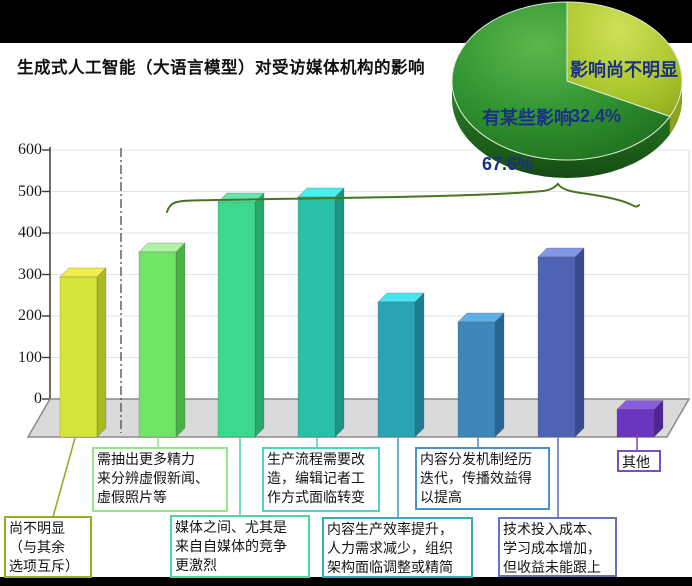  What do you see at coordinates (557, 547) in the screenshot?
I see `category-label-box-7: 技术投入成本、 学习成本增加， 但收益未能跟上` at bounding box center [557, 547].